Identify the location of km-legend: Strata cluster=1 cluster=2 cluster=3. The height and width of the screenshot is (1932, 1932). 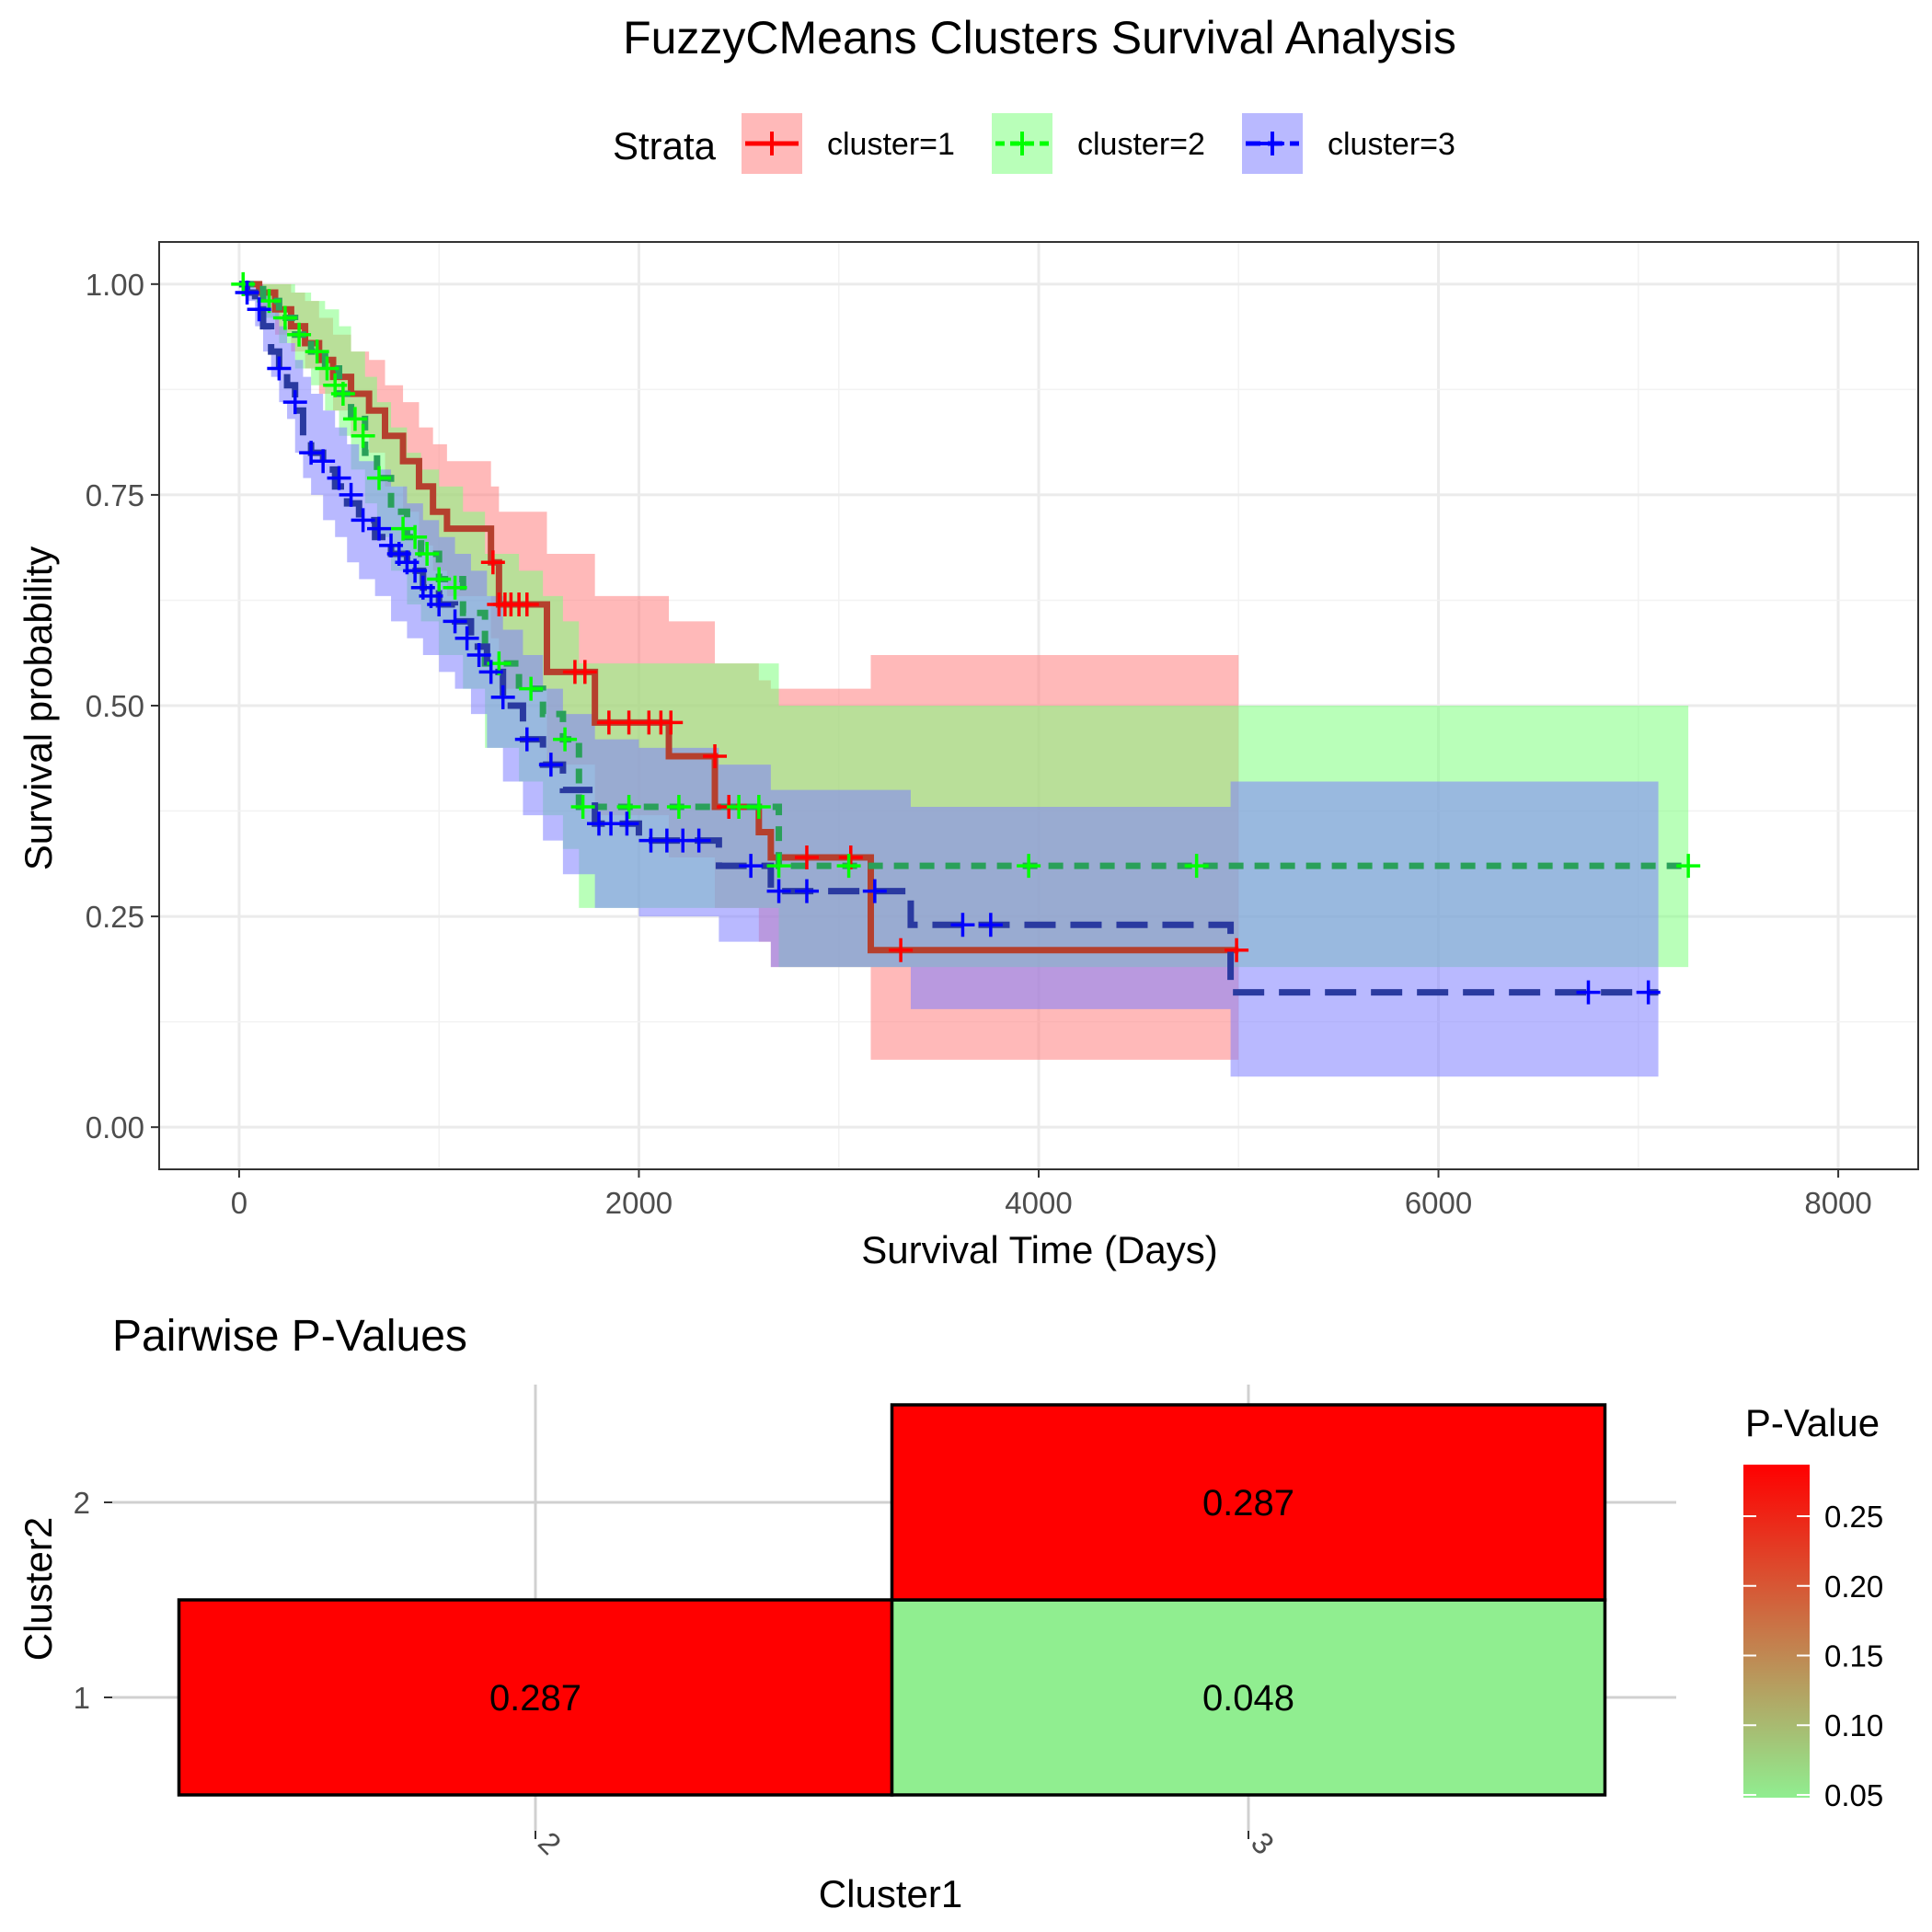
(1034, 143).